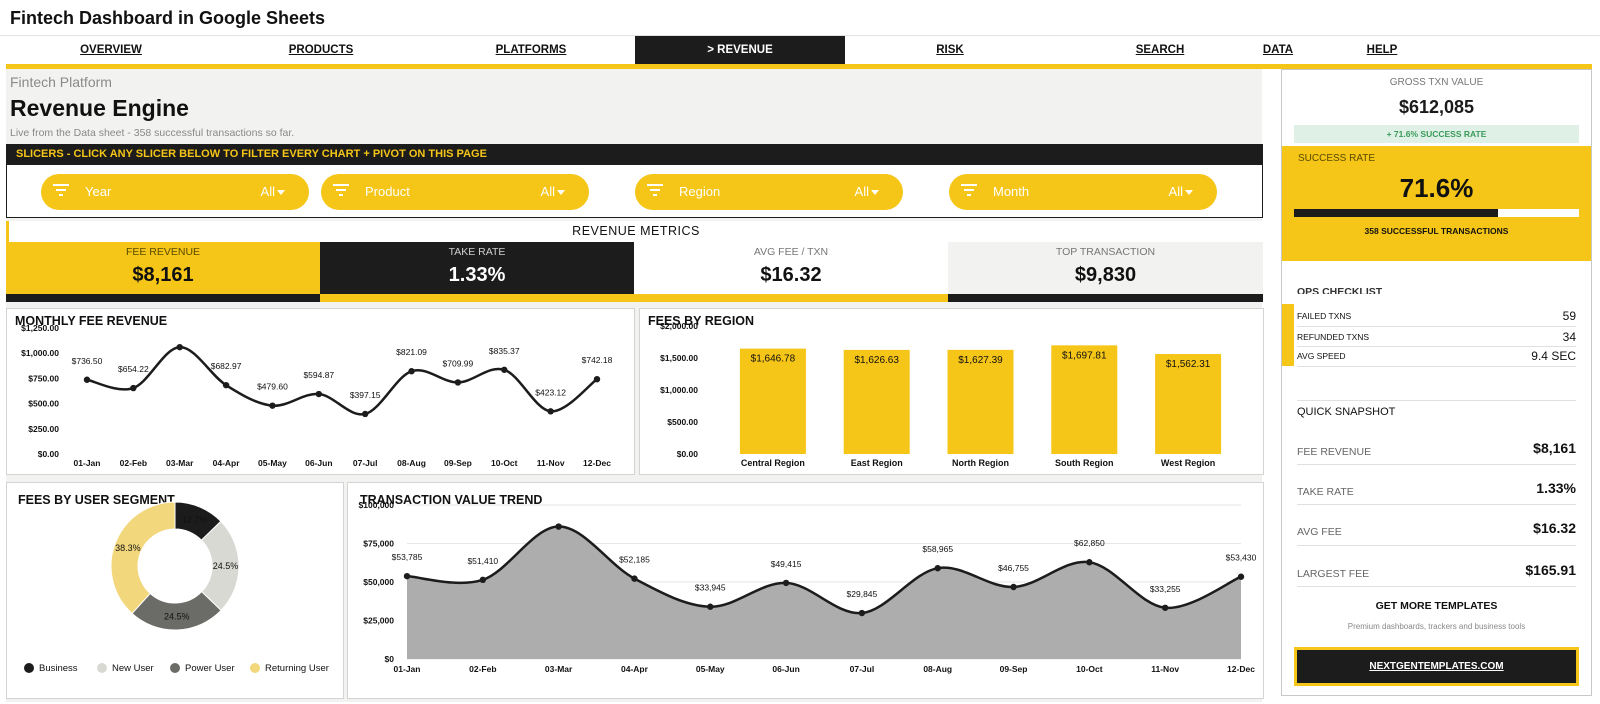 This screenshot has width=1600, height=704. I want to click on y-tick-label: $100,000, so click(377, 505).